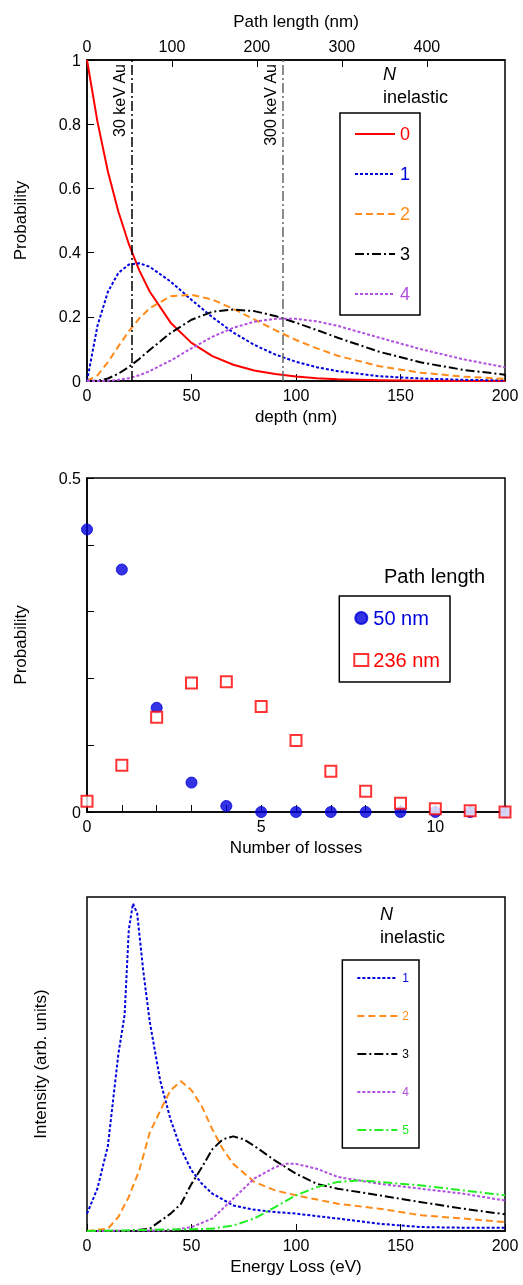 The image size is (523, 1285). Describe the element at coordinates (257, 46) in the screenshot. I see `x2-tick-label: 200` at that location.